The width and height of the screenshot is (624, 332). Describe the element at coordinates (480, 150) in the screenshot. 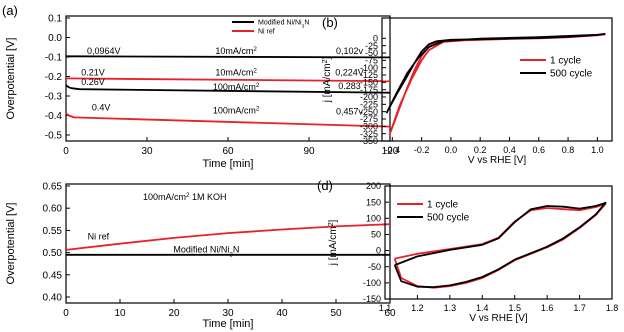

I see `x-tick-label: 0.2` at that location.